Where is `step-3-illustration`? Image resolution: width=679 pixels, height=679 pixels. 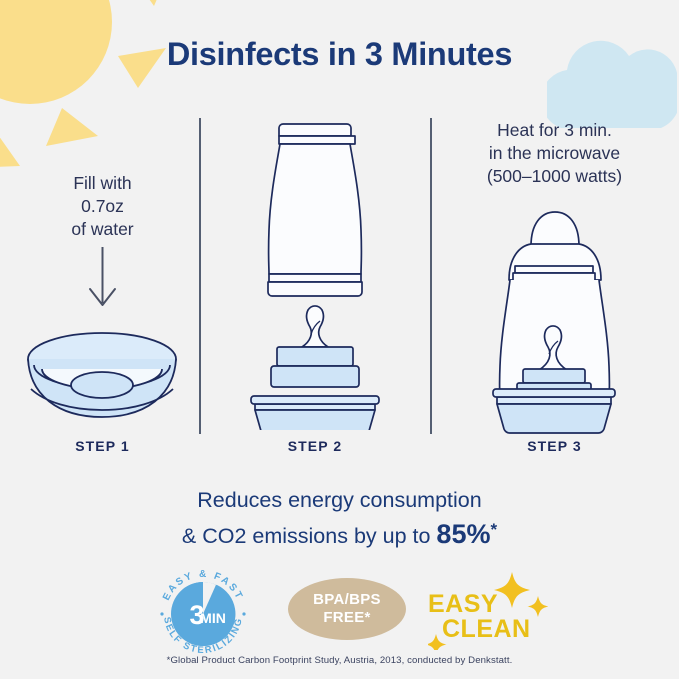
step-3-illustration is located at coordinates (554, 315).